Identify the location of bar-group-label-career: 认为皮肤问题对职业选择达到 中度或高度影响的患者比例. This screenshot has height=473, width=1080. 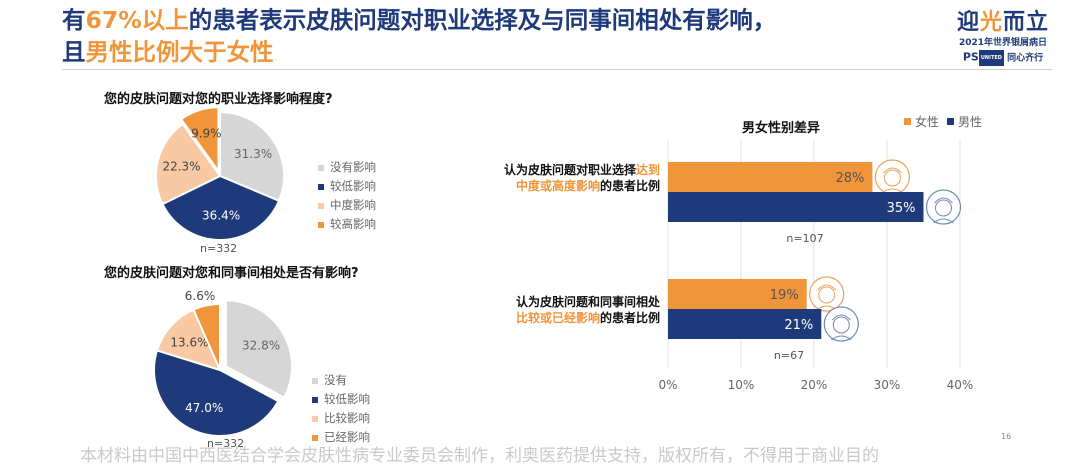
(581, 178).